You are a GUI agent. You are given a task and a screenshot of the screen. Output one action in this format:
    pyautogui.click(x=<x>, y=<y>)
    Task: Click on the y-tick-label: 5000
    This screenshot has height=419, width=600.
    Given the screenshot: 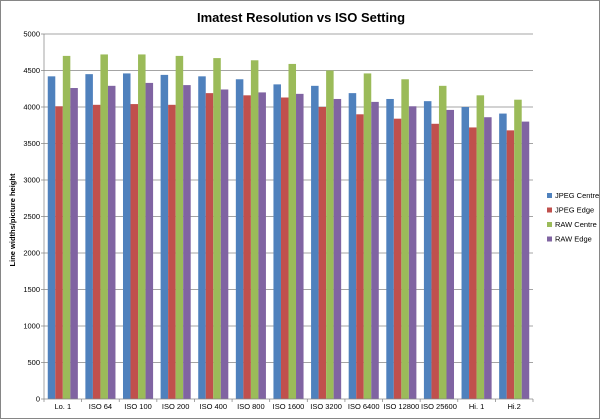 What is the action you would take?
    pyautogui.click(x=31, y=34)
    